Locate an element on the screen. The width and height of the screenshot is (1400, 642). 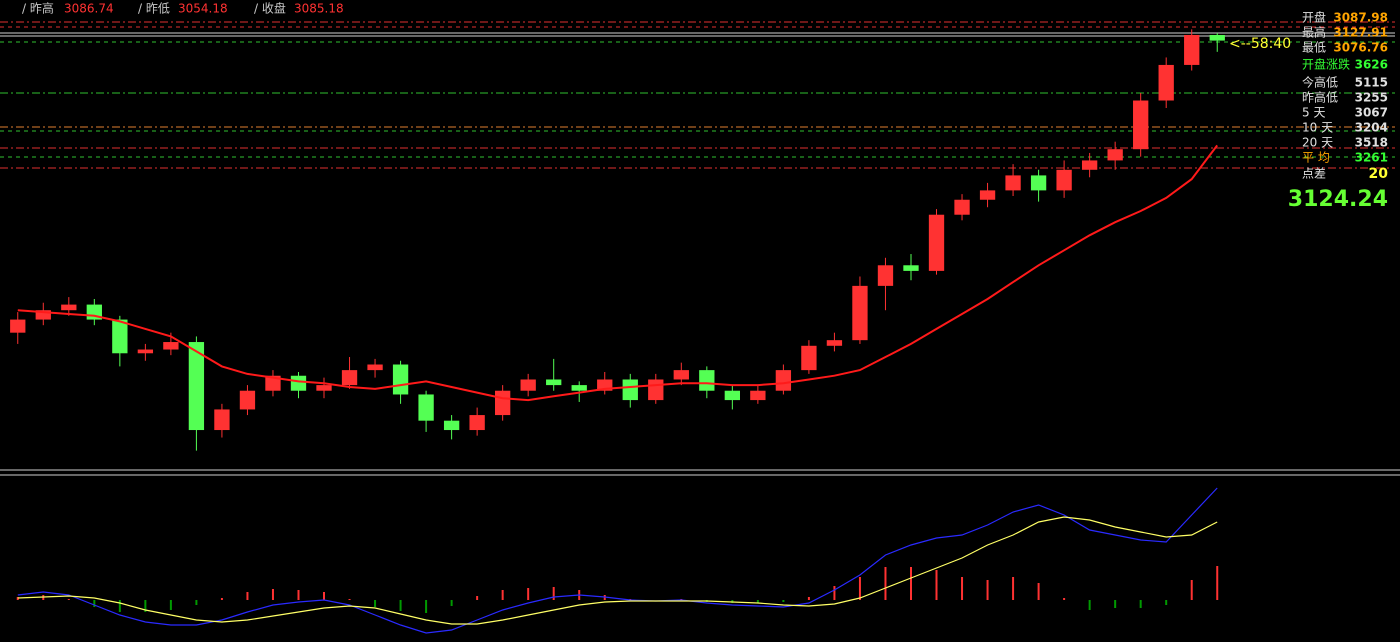
quote-value: 5115 is located at coordinates (1371, 83).